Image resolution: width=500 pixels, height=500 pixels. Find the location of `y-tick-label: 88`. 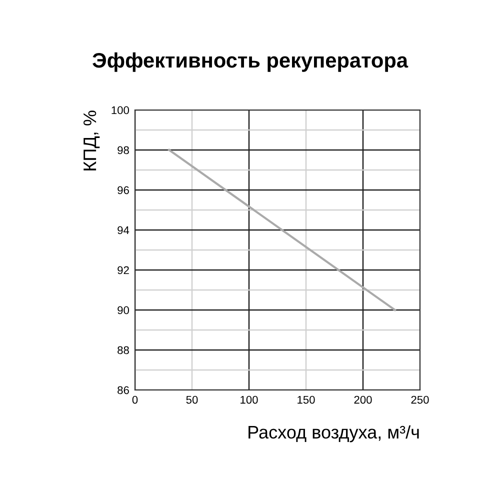

y-tick-label: 88 is located at coordinates (123, 350).